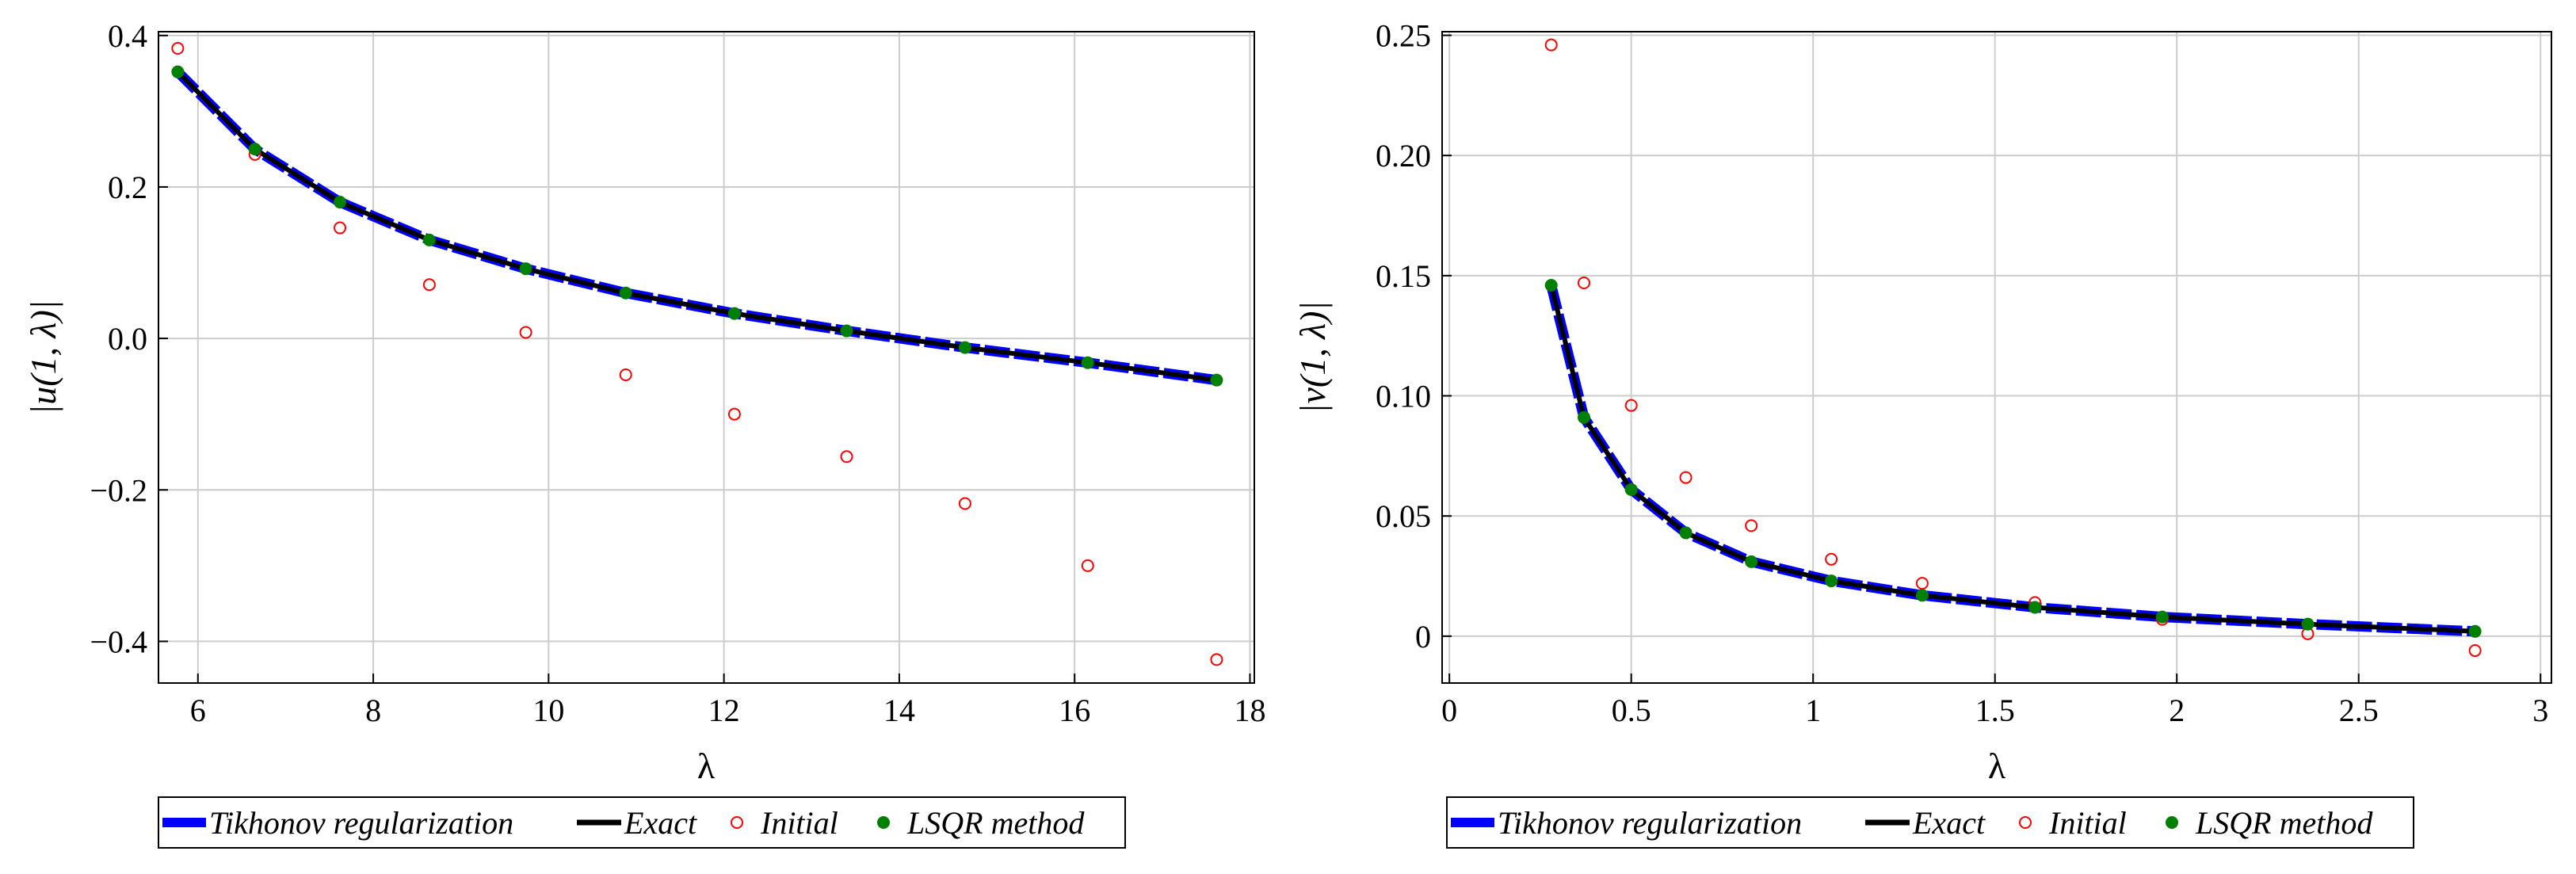  Describe the element at coordinates (1403, 396) in the screenshot. I see `chart-v-y-tick-label: 0.10` at that location.